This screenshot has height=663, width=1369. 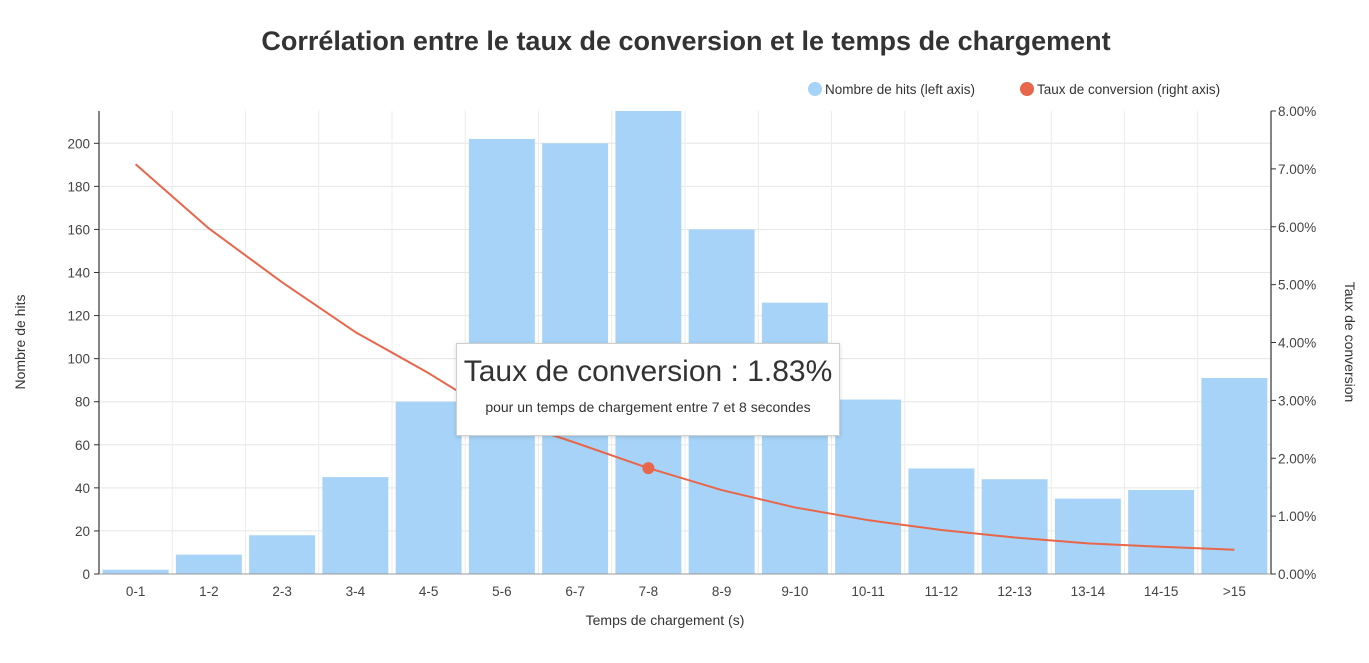 I want to click on left-axis-ticks: 0 20 40 60 80 100 120 140 160 180 200, so click(x=83, y=359).